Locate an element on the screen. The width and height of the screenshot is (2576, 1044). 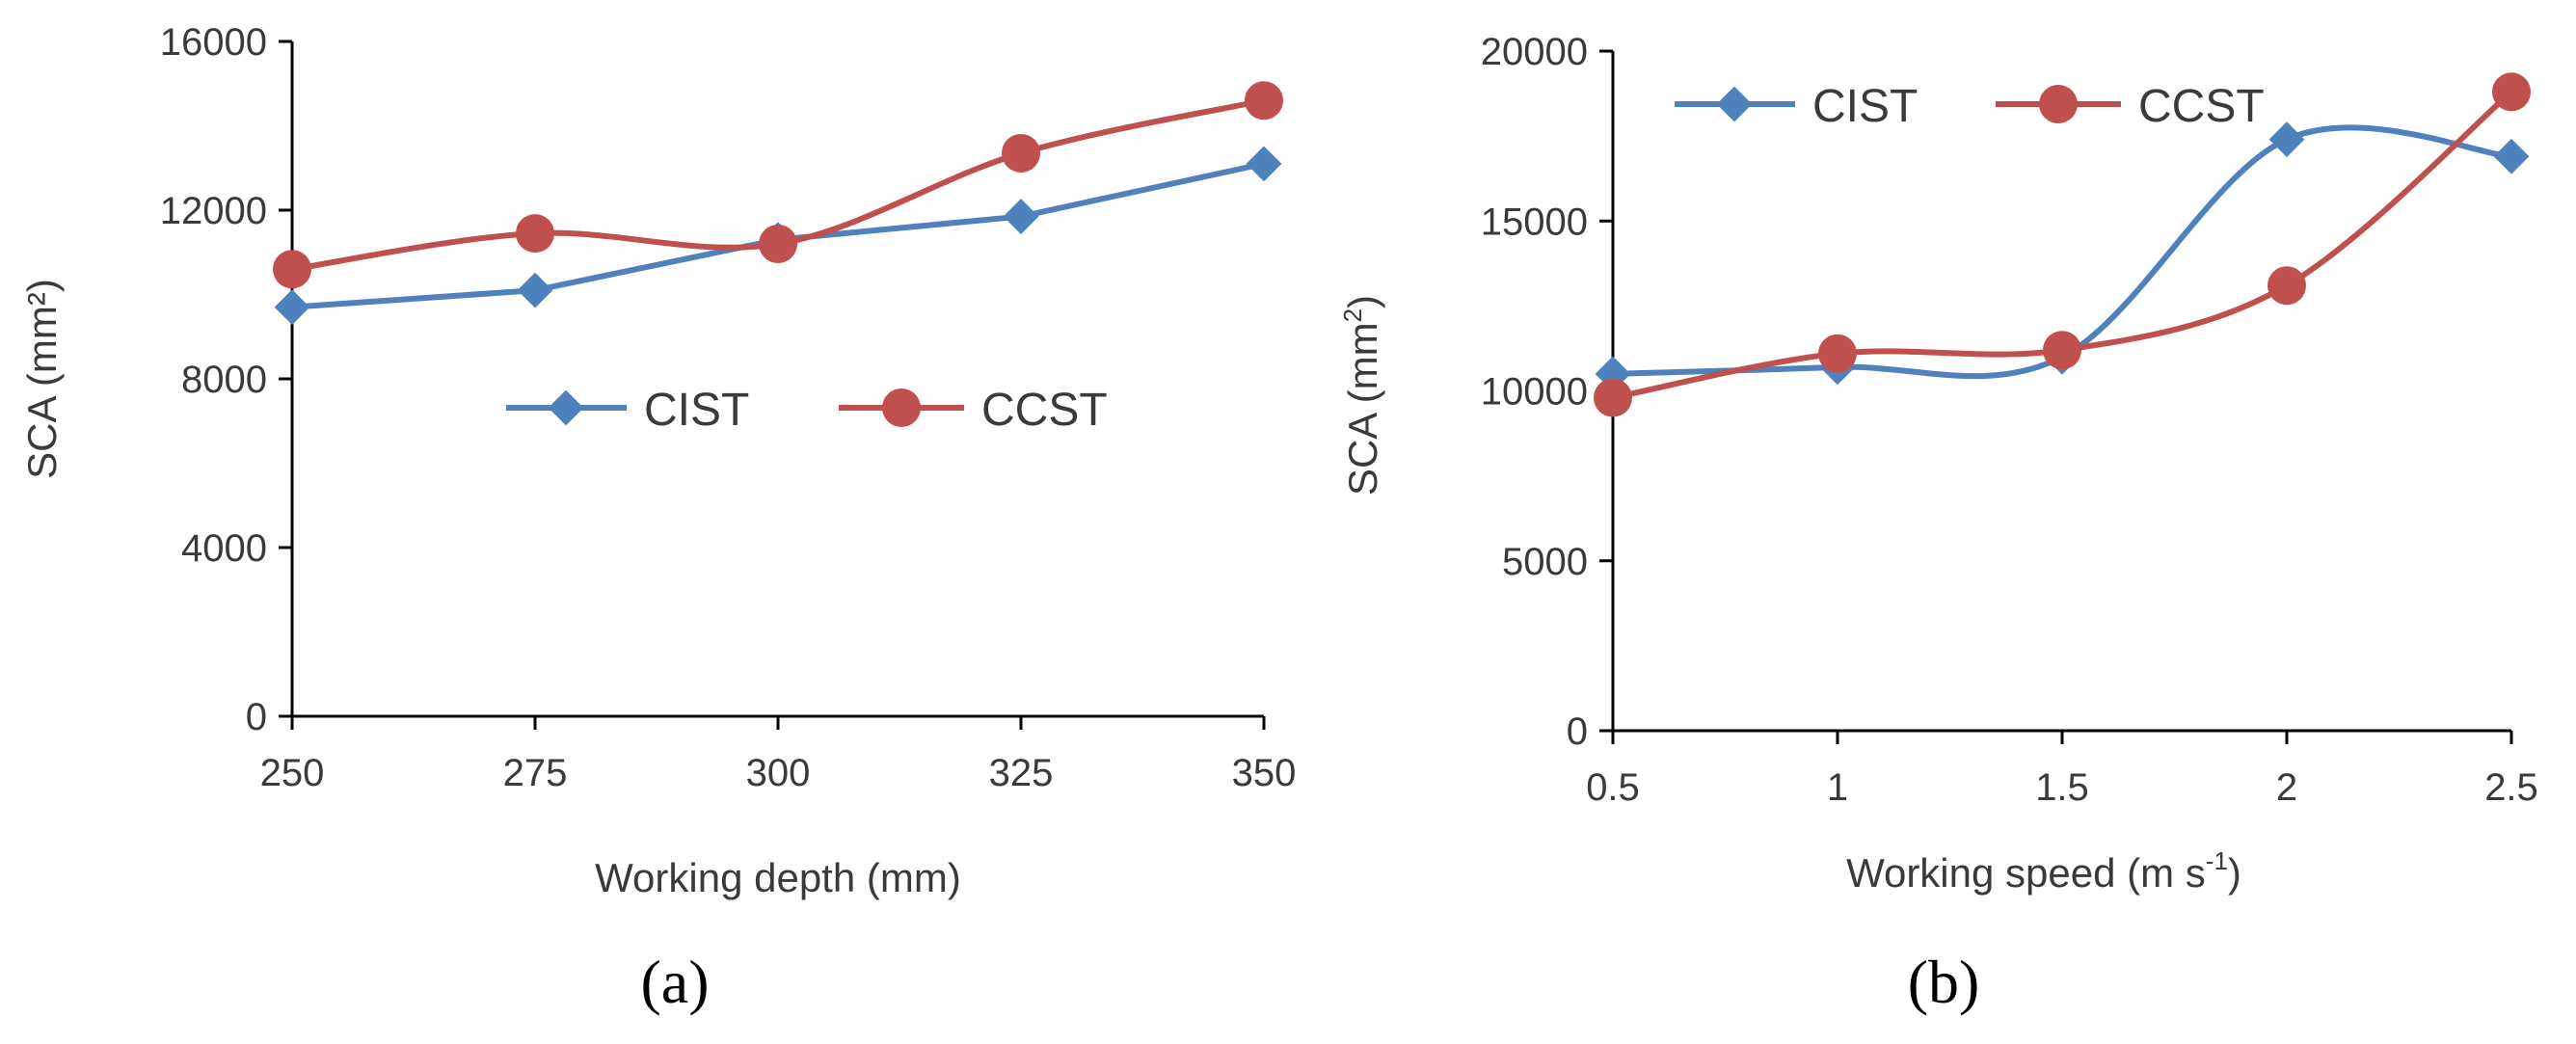
y-tick-label-b-0: 0 is located at coordinates (1577, 731).